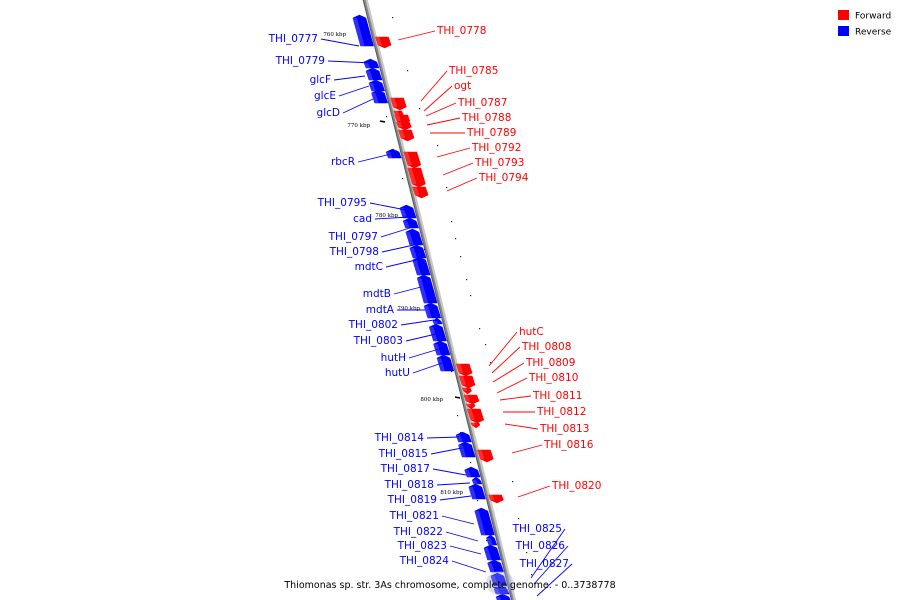  What do you see at coordinates (462, 86) in the screenshot?
I see `gene-label-ogt: ogt` at bounding box center [462, 86].